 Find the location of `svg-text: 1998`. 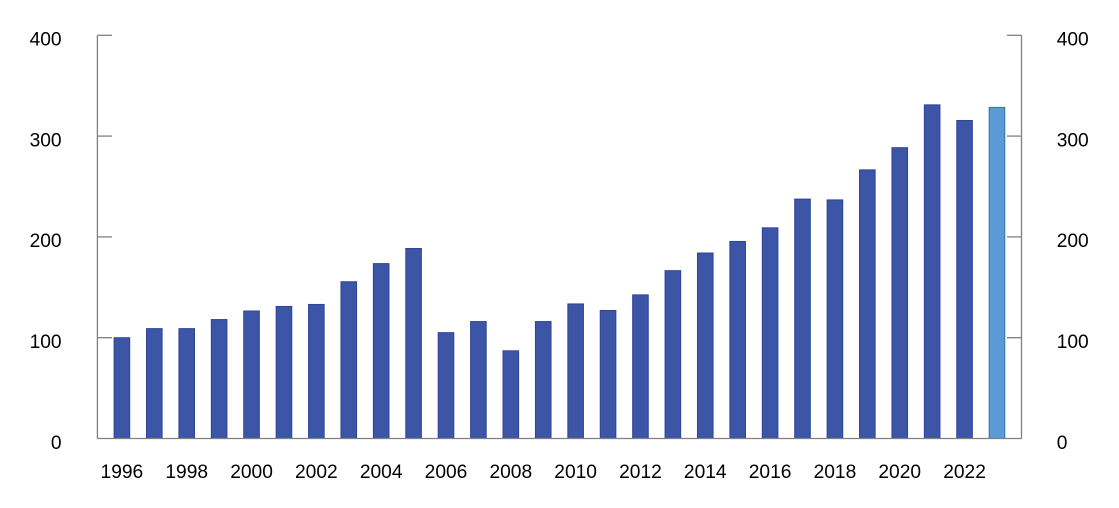

svg-text: 1998 is located at coordinates (186, 472).